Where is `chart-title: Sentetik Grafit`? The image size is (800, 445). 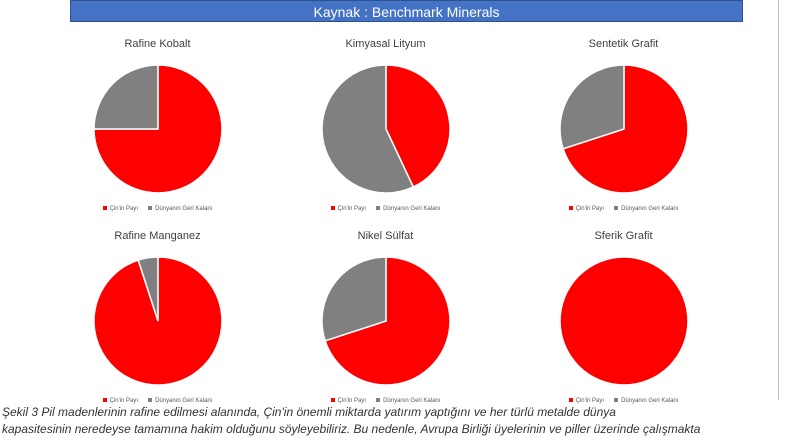
chart-title: Sentetik Grafit is located at coordinates (623, 44).